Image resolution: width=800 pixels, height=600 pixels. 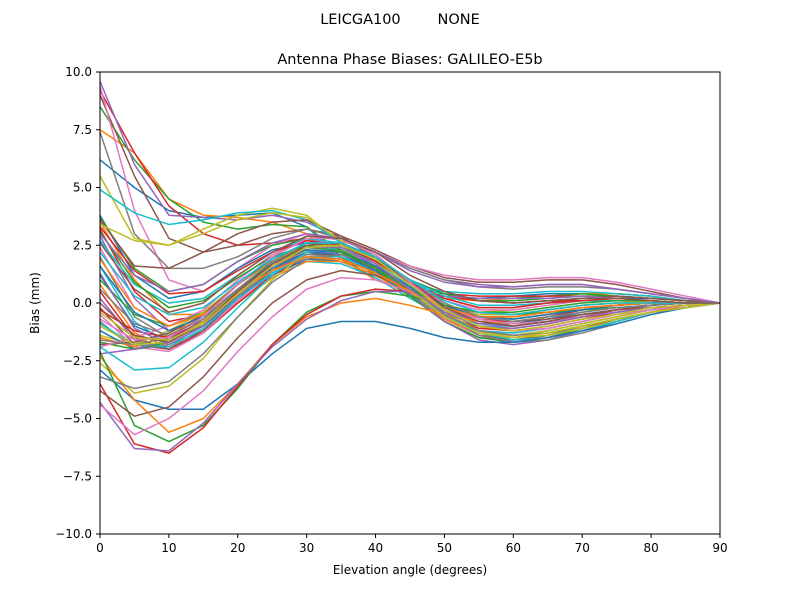 What do you see at coordinates (400, 20) in the screenshot?
I see `figure-suptitle: LEICGA100 NONE` at bounding box center [400, 20].